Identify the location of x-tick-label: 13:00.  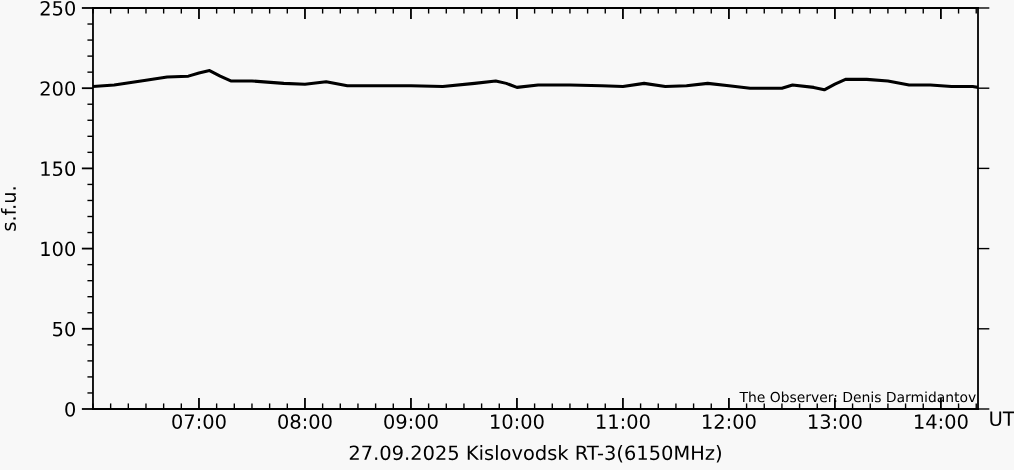
(835, 421).